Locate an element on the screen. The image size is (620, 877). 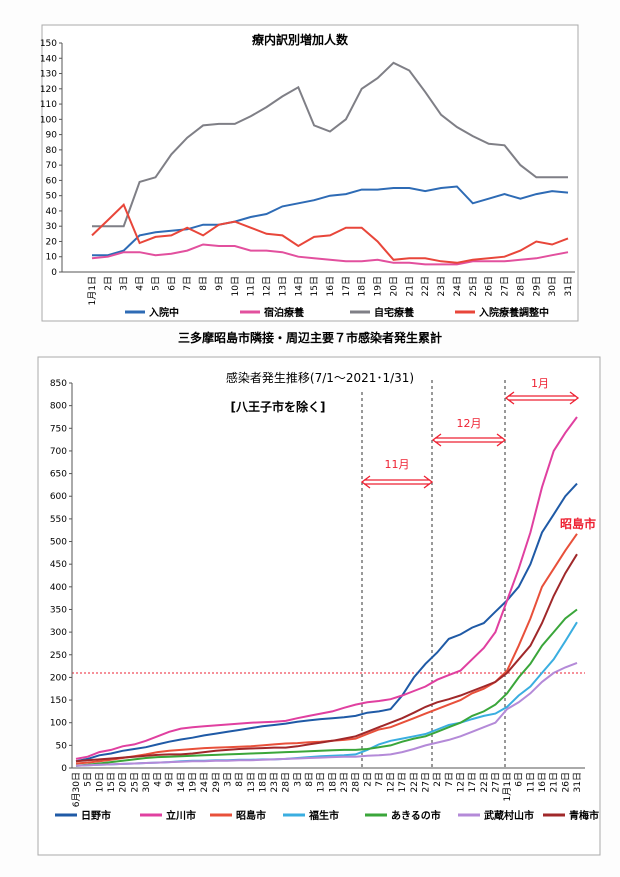
x-tick-label: 6日 is located at coordinates (519, 779).